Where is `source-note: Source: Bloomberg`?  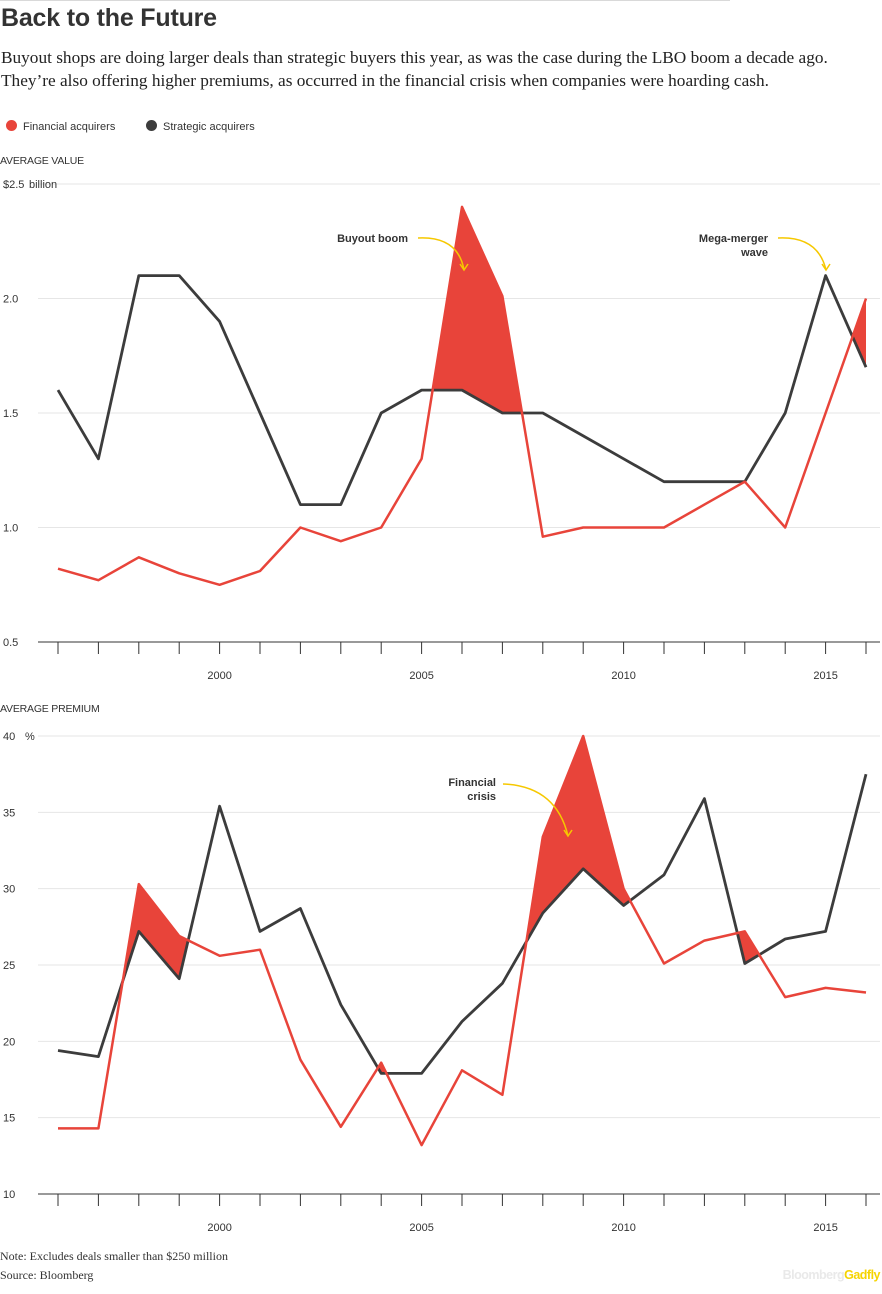
source-note: Source: Bloomberg is located at coordinates (47, 1275).